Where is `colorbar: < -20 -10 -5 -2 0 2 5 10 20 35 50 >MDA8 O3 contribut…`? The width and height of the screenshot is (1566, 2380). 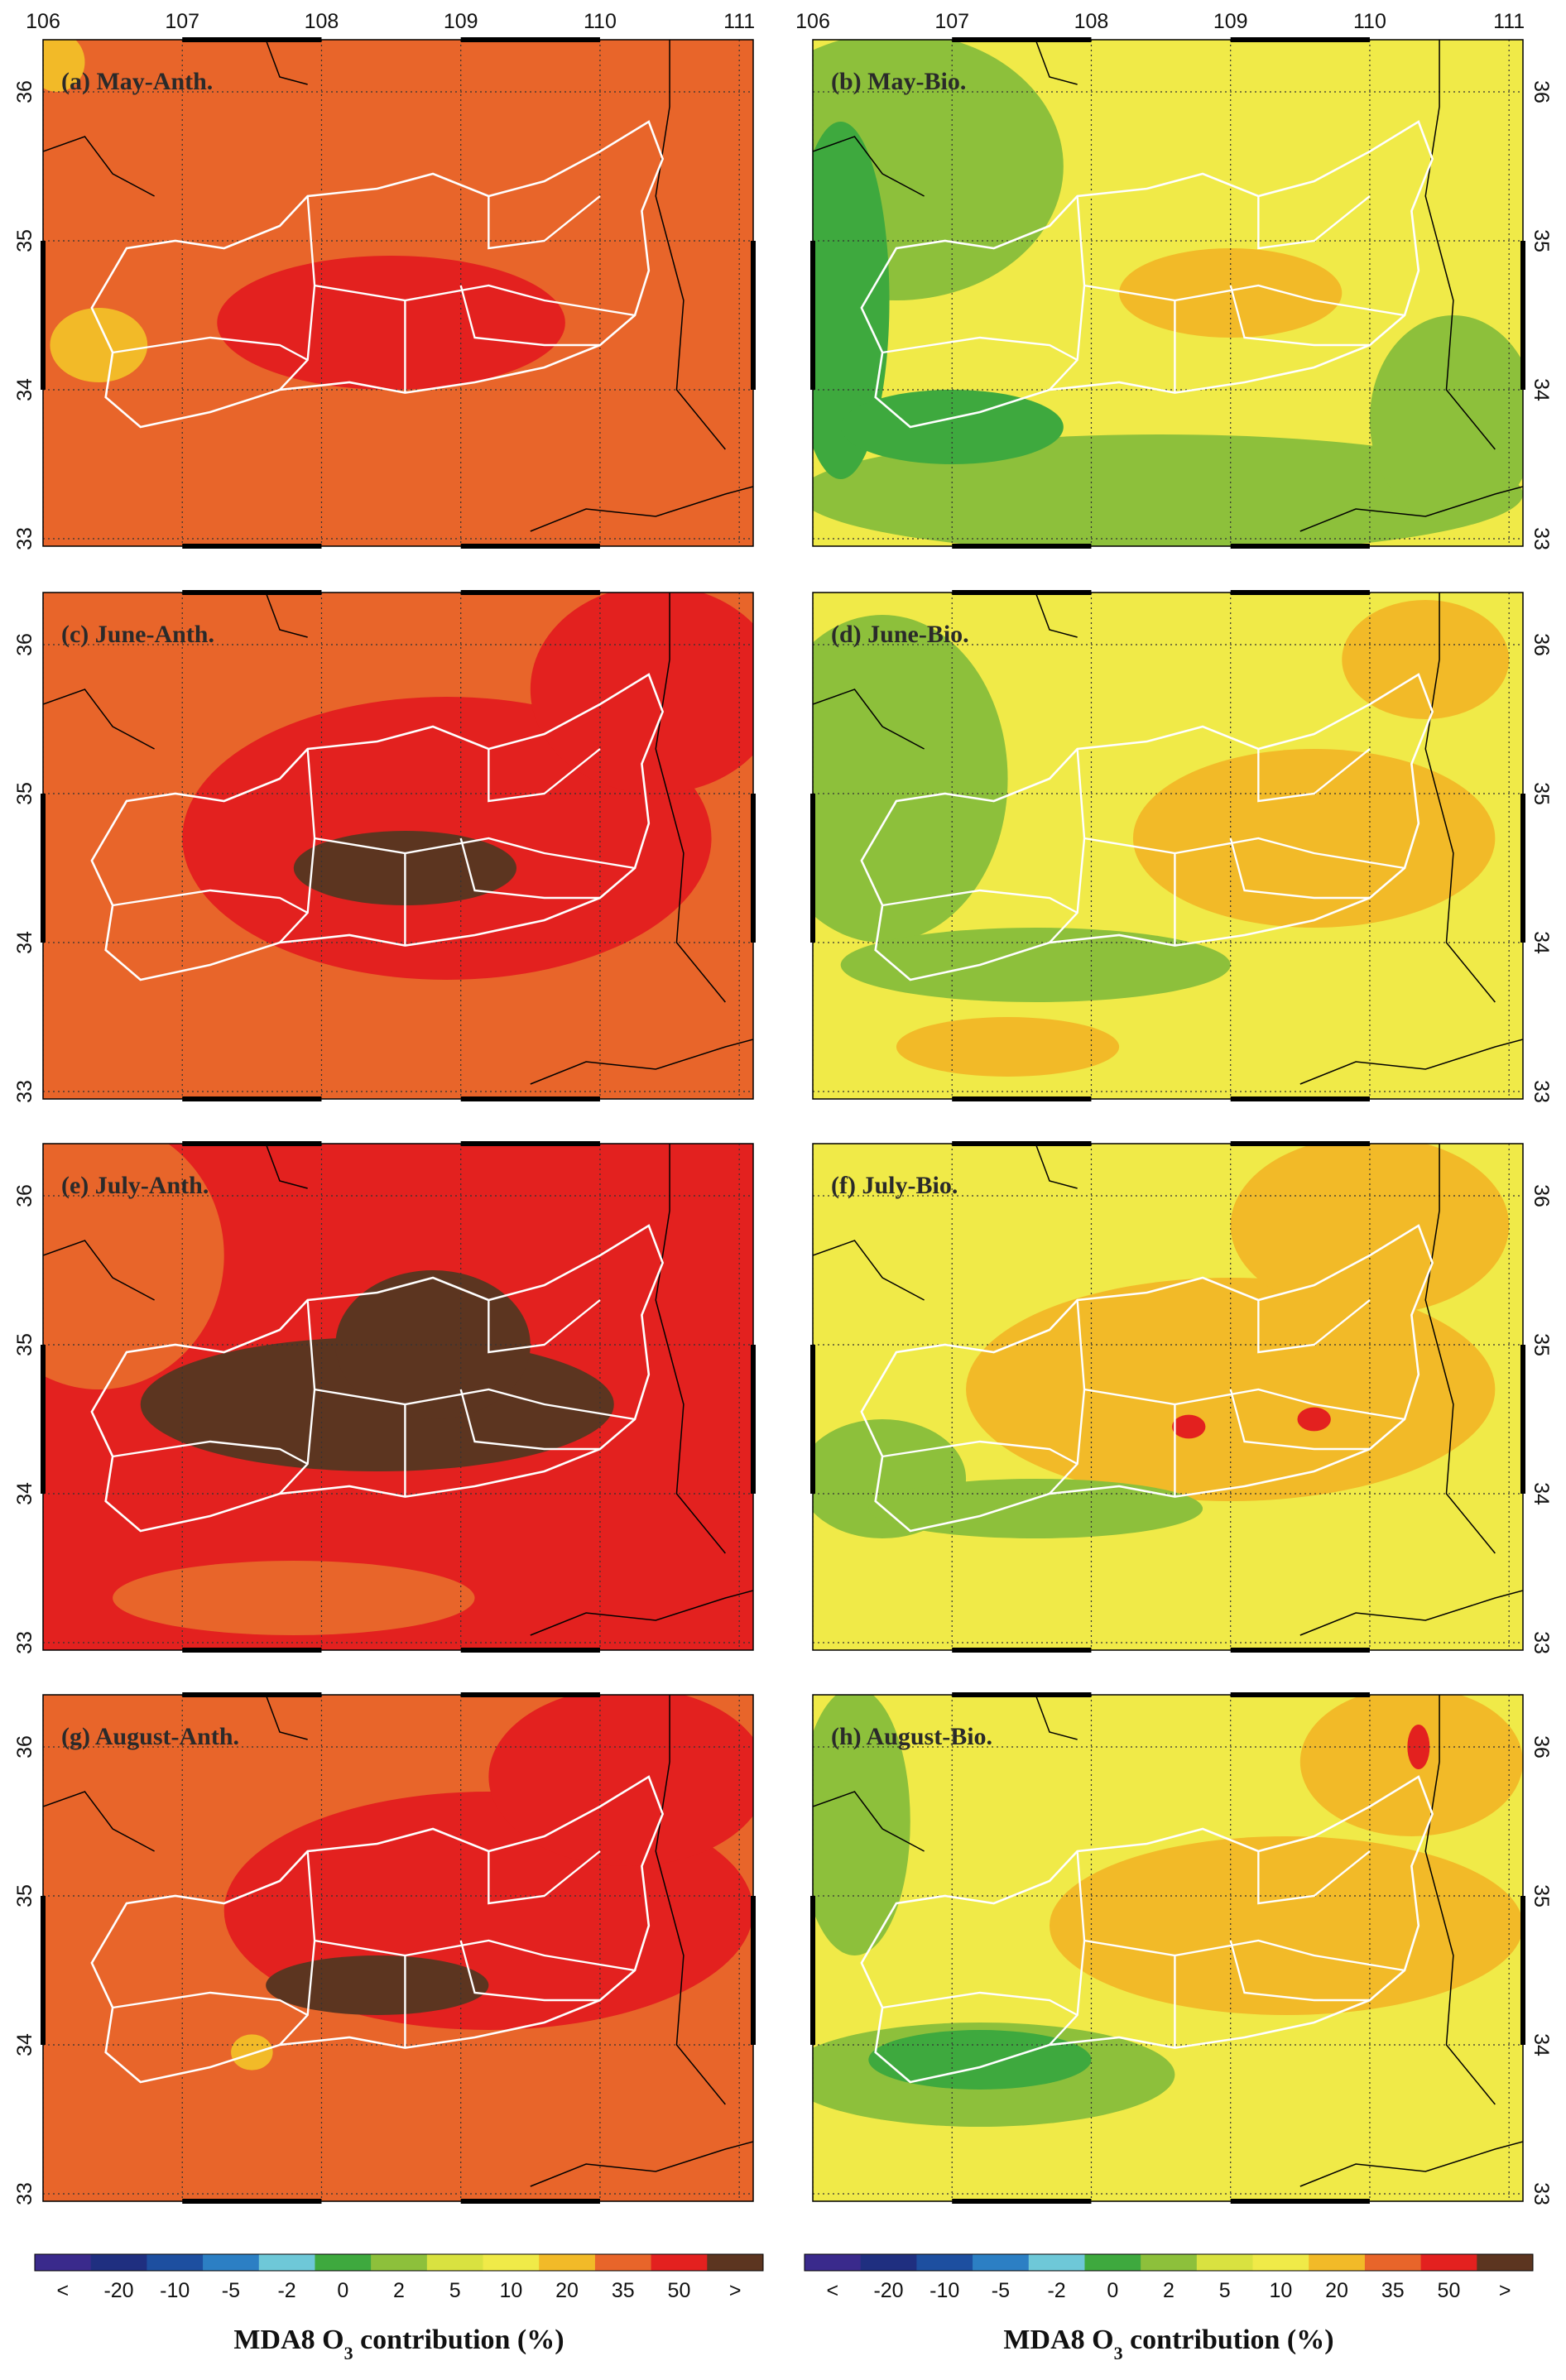
colorbar: < -20 -10 -5 -2 0 2 5 10 20 35 50 >MDA8 O3 contribut… is located at coordinates (1169, 2308).